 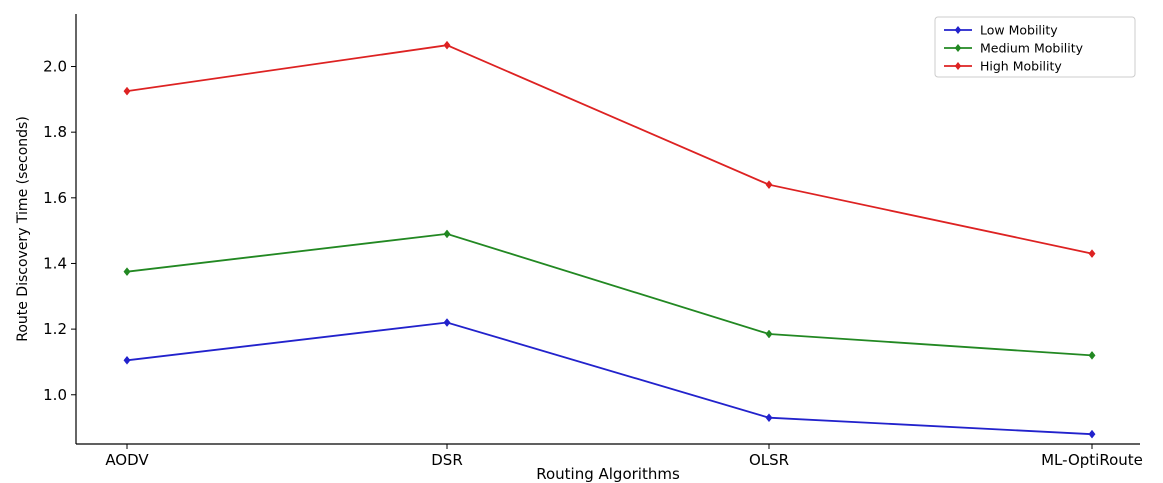 What do you see at coordinates (55, 395) in the screenshot?
I see `y-tick-label: 1.0` at bounding box center [55, 395].